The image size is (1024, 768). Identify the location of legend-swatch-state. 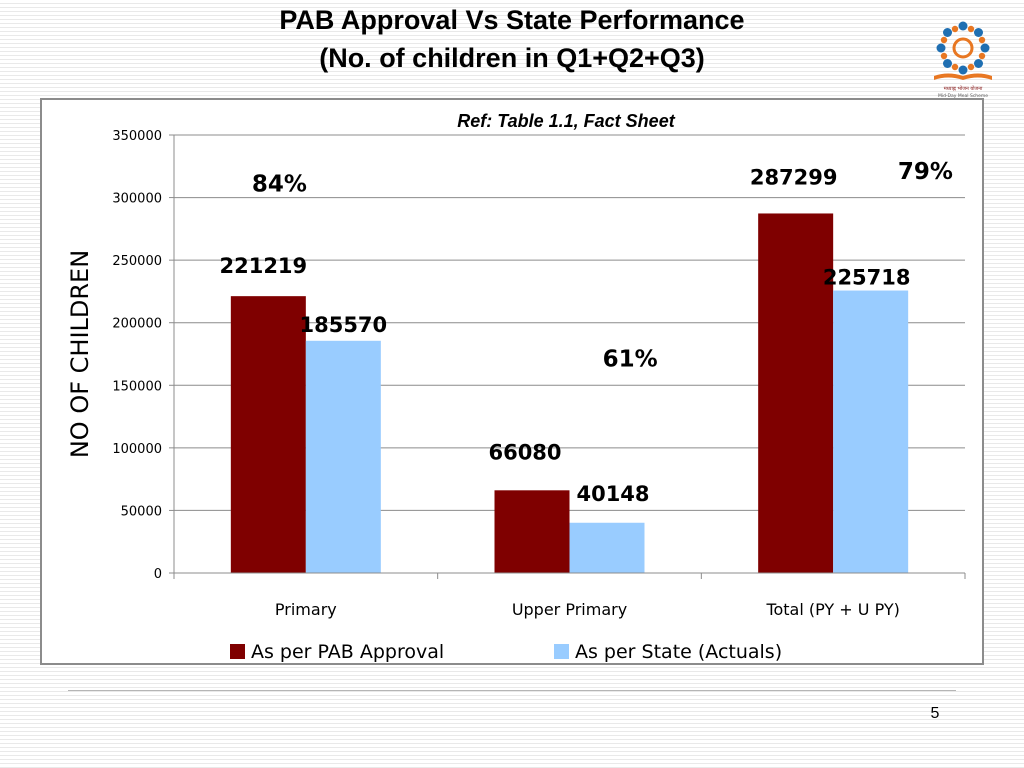
(561, 651).